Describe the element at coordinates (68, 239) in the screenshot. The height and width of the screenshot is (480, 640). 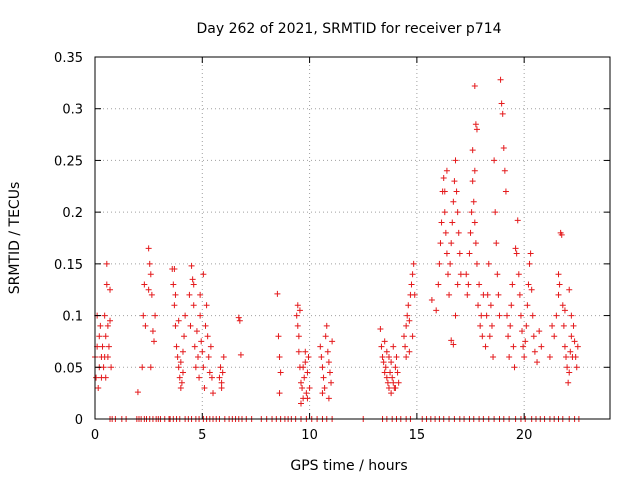
I see `y-tick-labels: 0 0.05 0.1 0.15 0.2 0.25 0.3 0.35` at that location.